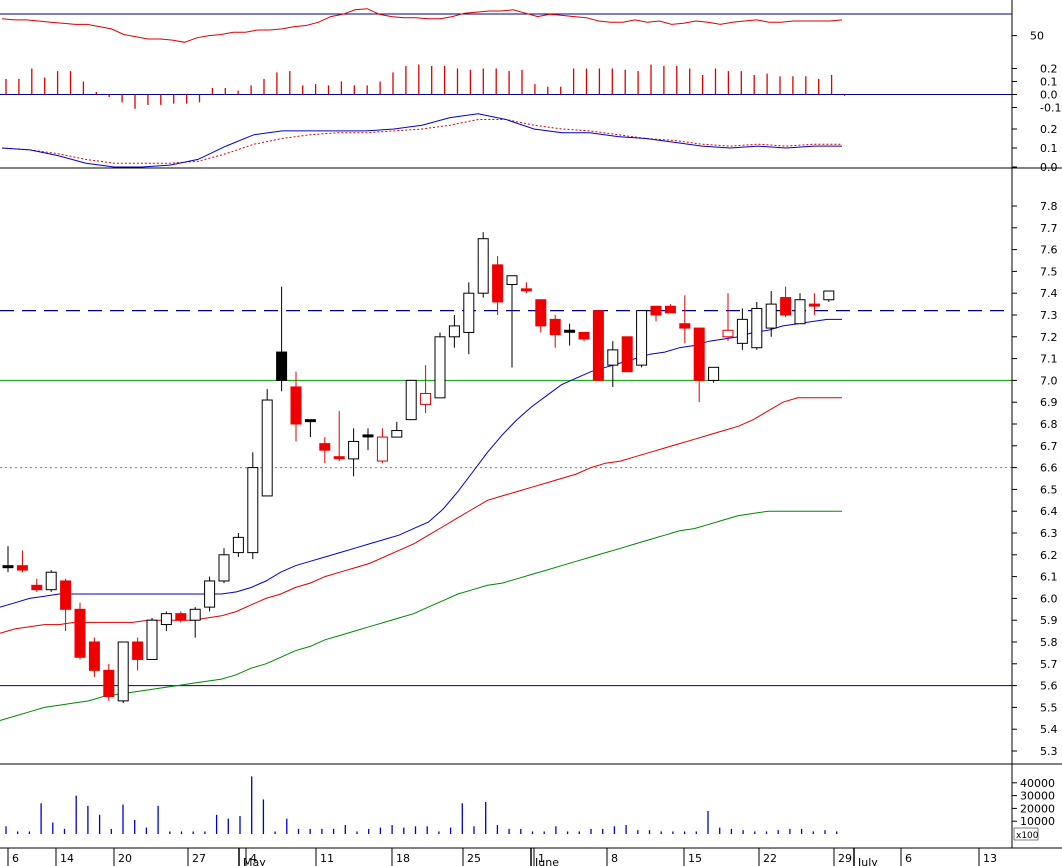 This screenshot has width=1062, height=866. Describe the element at coordinates (1049, 489) in the screenshot. I see `price-tick-label: 6.5` at that location.